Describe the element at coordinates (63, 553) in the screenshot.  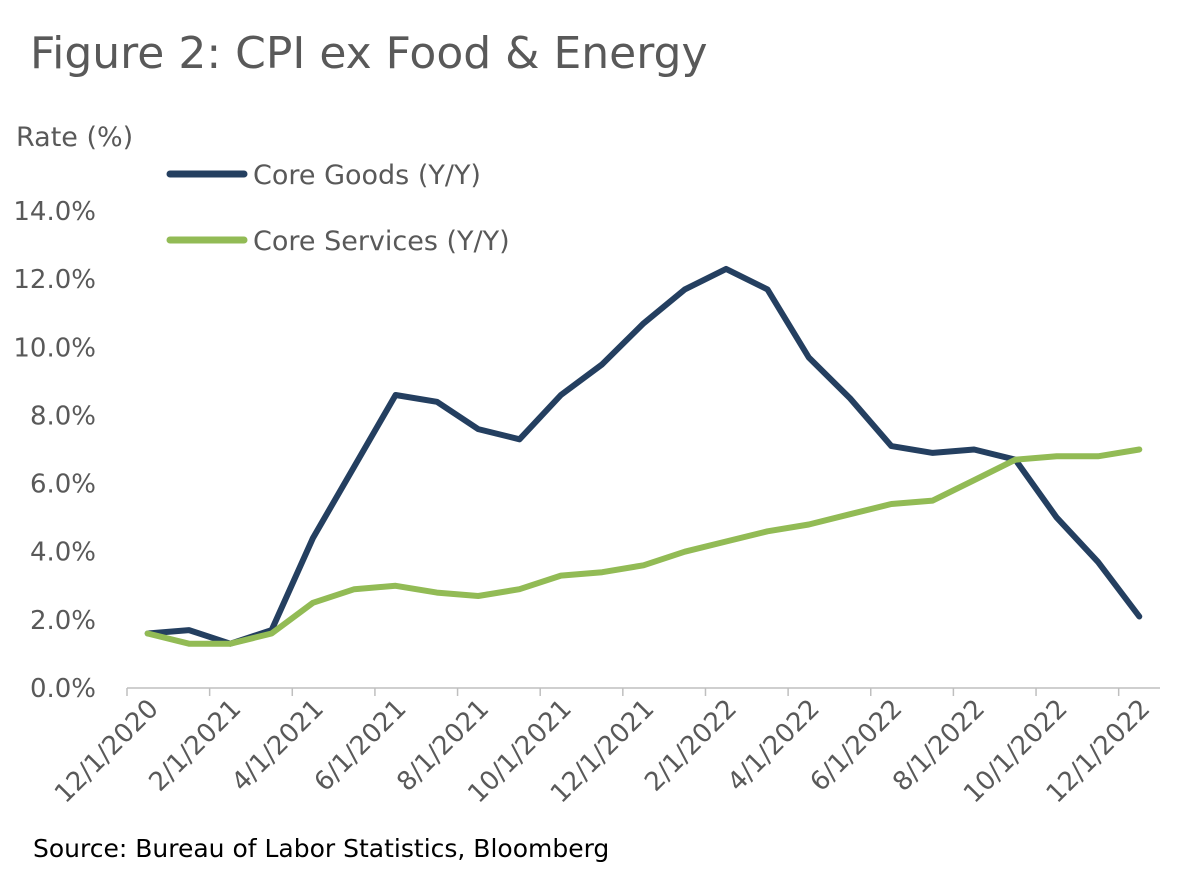
I see `y-tick-label: 4.0%` at that location.